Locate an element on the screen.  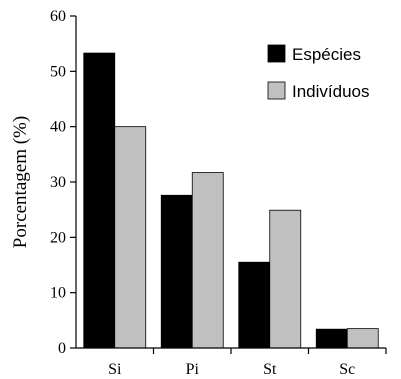
x-tick-label: Sc is located at coordinates (347, 369).